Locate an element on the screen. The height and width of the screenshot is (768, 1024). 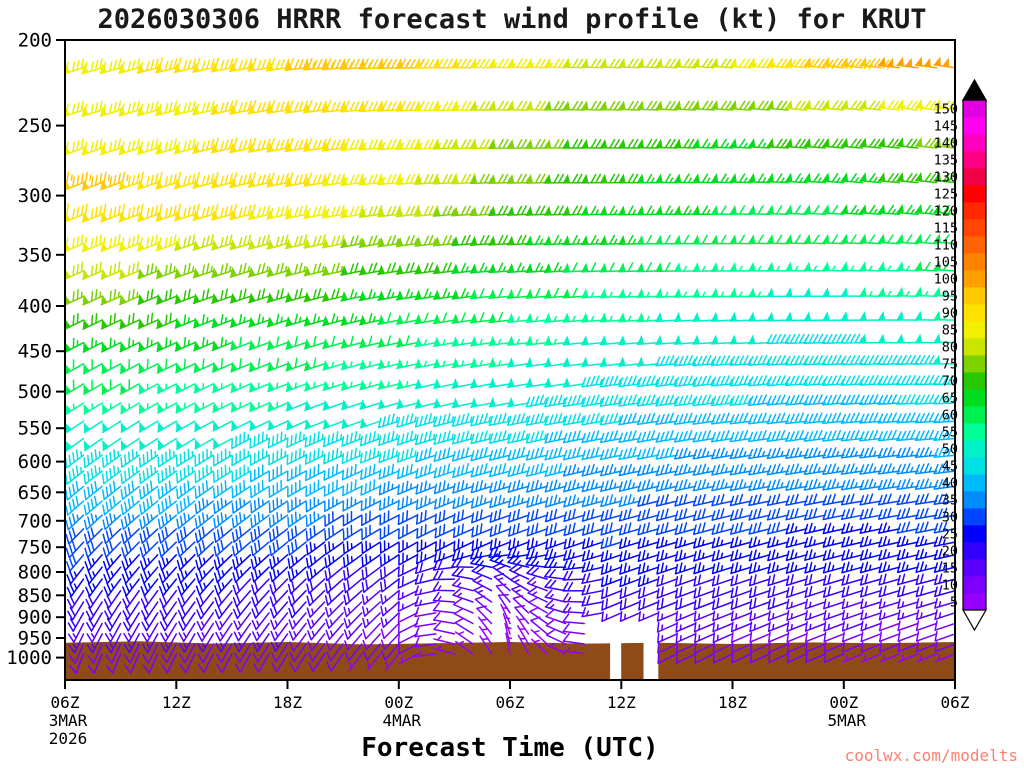
svg-text: 120 is located at coordinates (946, 212).